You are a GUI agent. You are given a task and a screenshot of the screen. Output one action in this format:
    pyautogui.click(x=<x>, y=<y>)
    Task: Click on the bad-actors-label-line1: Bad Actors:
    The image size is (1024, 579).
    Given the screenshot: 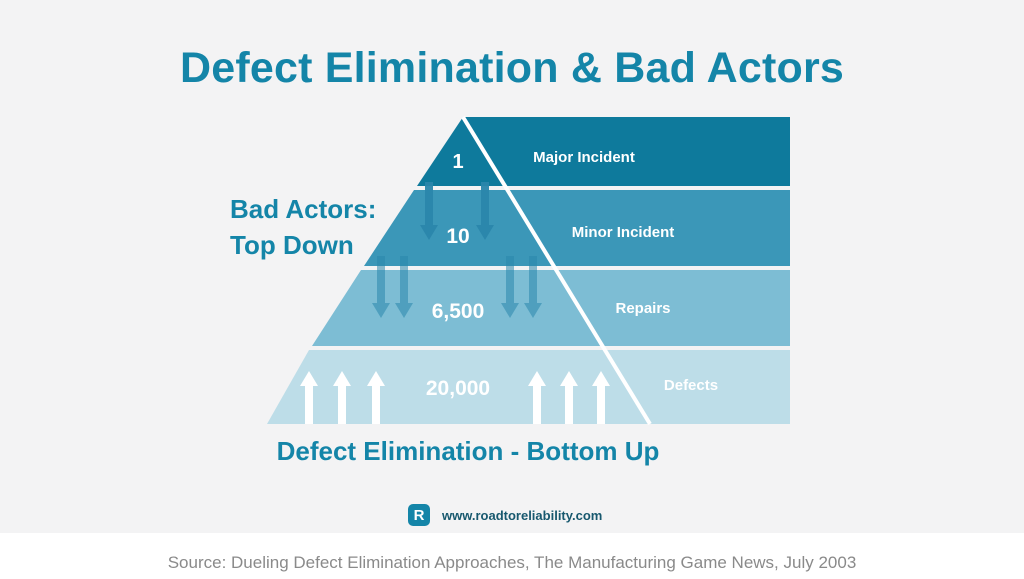 What is the action you would take?
    pyautogui.click(x=303, y=209)
    